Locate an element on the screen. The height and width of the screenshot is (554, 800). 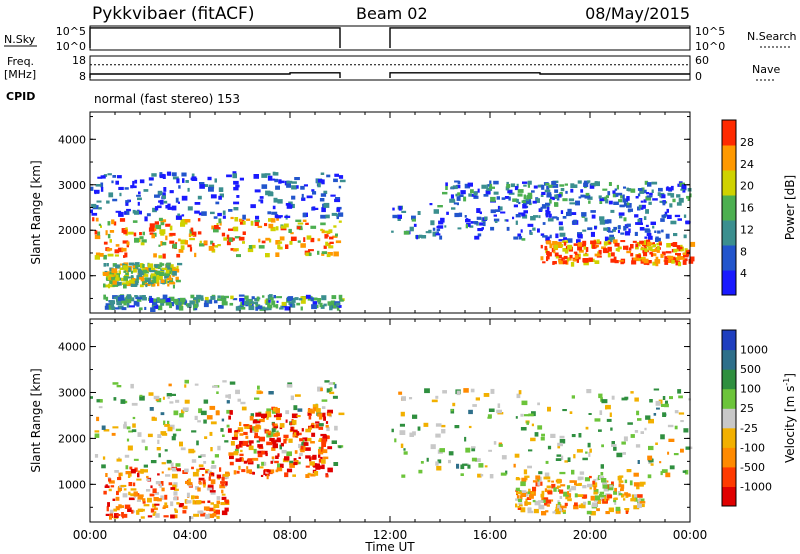
colorbar-tick-label: 24 is located at coordinates (747, 164).